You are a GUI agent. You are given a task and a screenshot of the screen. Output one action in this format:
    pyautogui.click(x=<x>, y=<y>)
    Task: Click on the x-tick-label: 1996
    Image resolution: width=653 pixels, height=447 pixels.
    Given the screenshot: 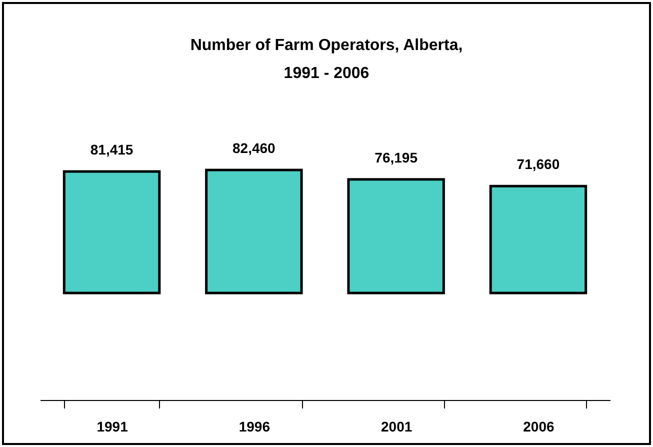 What is the action you would take?
    pyautogui.click(x=254, y=426)
    